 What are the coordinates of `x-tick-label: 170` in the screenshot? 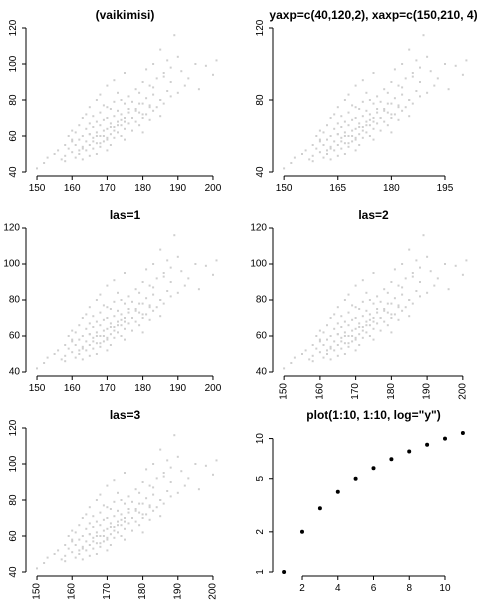 It's located at (107, 591).